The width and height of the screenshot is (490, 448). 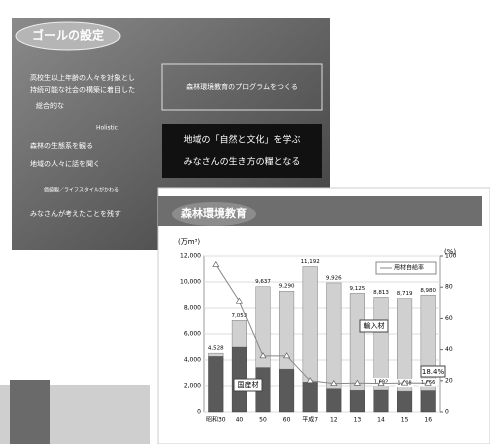 I want to click on x-tick-label: 昭和30, so click(x=216, y=420).